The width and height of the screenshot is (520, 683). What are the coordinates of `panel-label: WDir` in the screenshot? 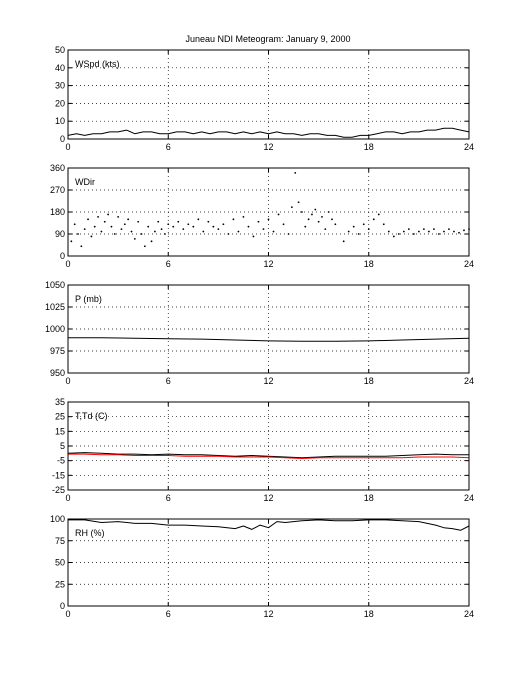 It's located at (85, 182).